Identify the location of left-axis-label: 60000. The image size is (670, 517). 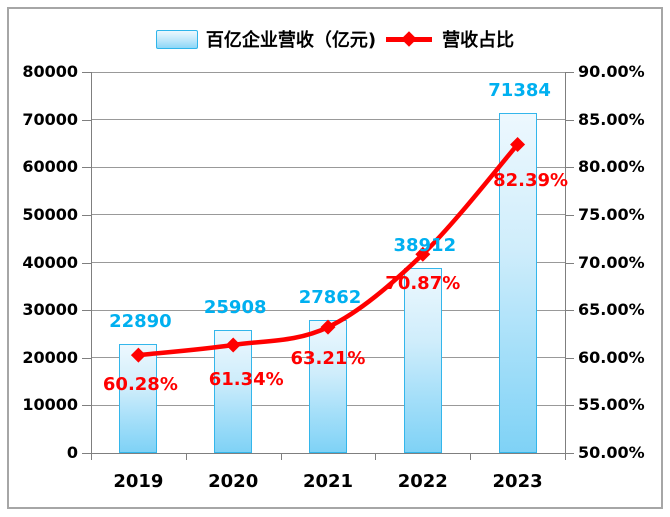
(50, 167).